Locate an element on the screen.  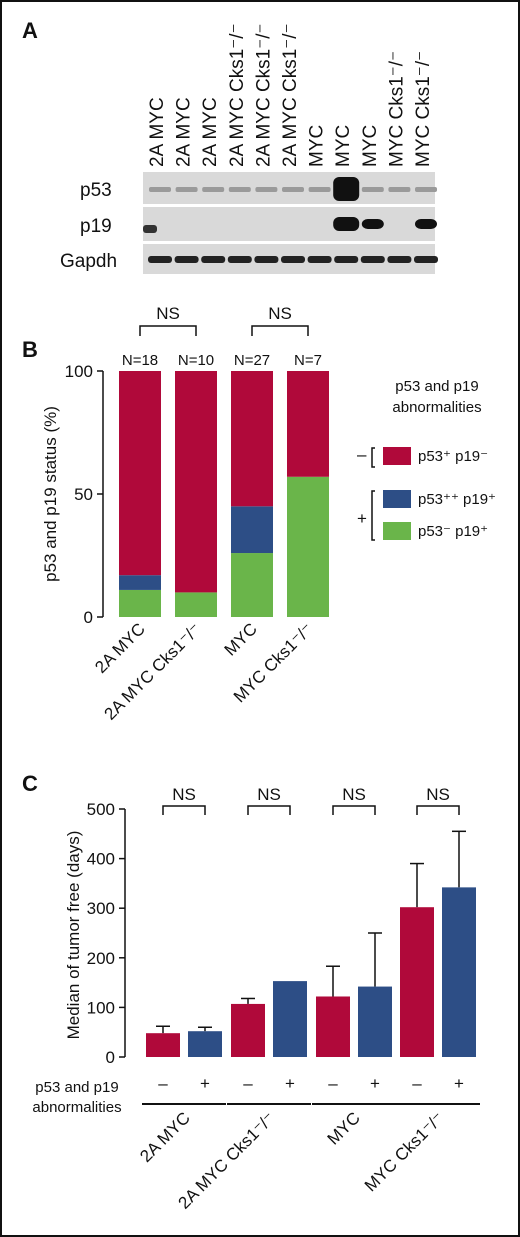
panel-c-group-label: MYC is located at coordinates (344, 1128).